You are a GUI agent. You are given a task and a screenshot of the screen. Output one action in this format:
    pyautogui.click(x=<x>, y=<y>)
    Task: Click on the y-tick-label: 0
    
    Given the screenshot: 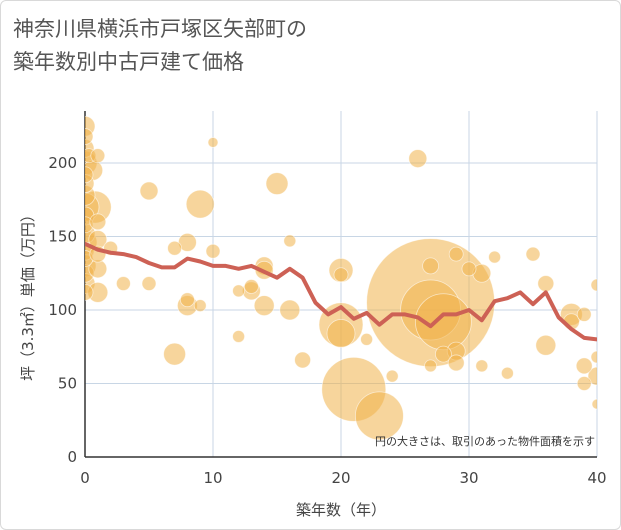 What is the action you would take?
    pyautogui.click(x=72, y=457)
    